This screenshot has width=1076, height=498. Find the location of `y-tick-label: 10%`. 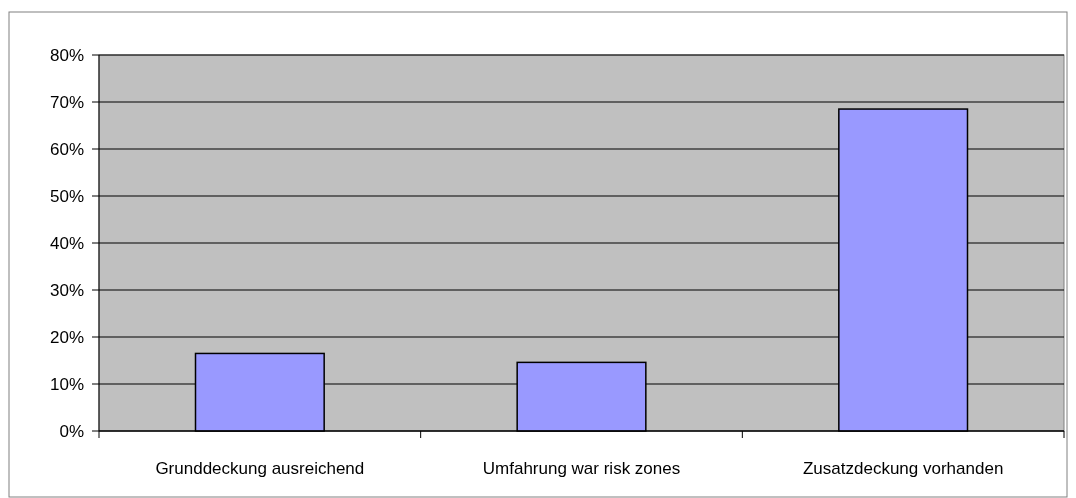

y-tick-label: 10% is located at coordinates (66, 384).